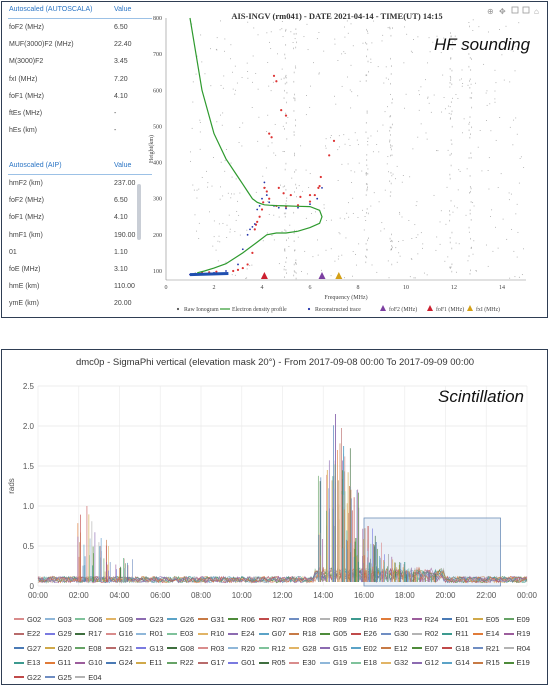  What do you see at coordinates (90, 663) in the screenshot?
I see `legend-item: G10` at bounding box center [90, 663].